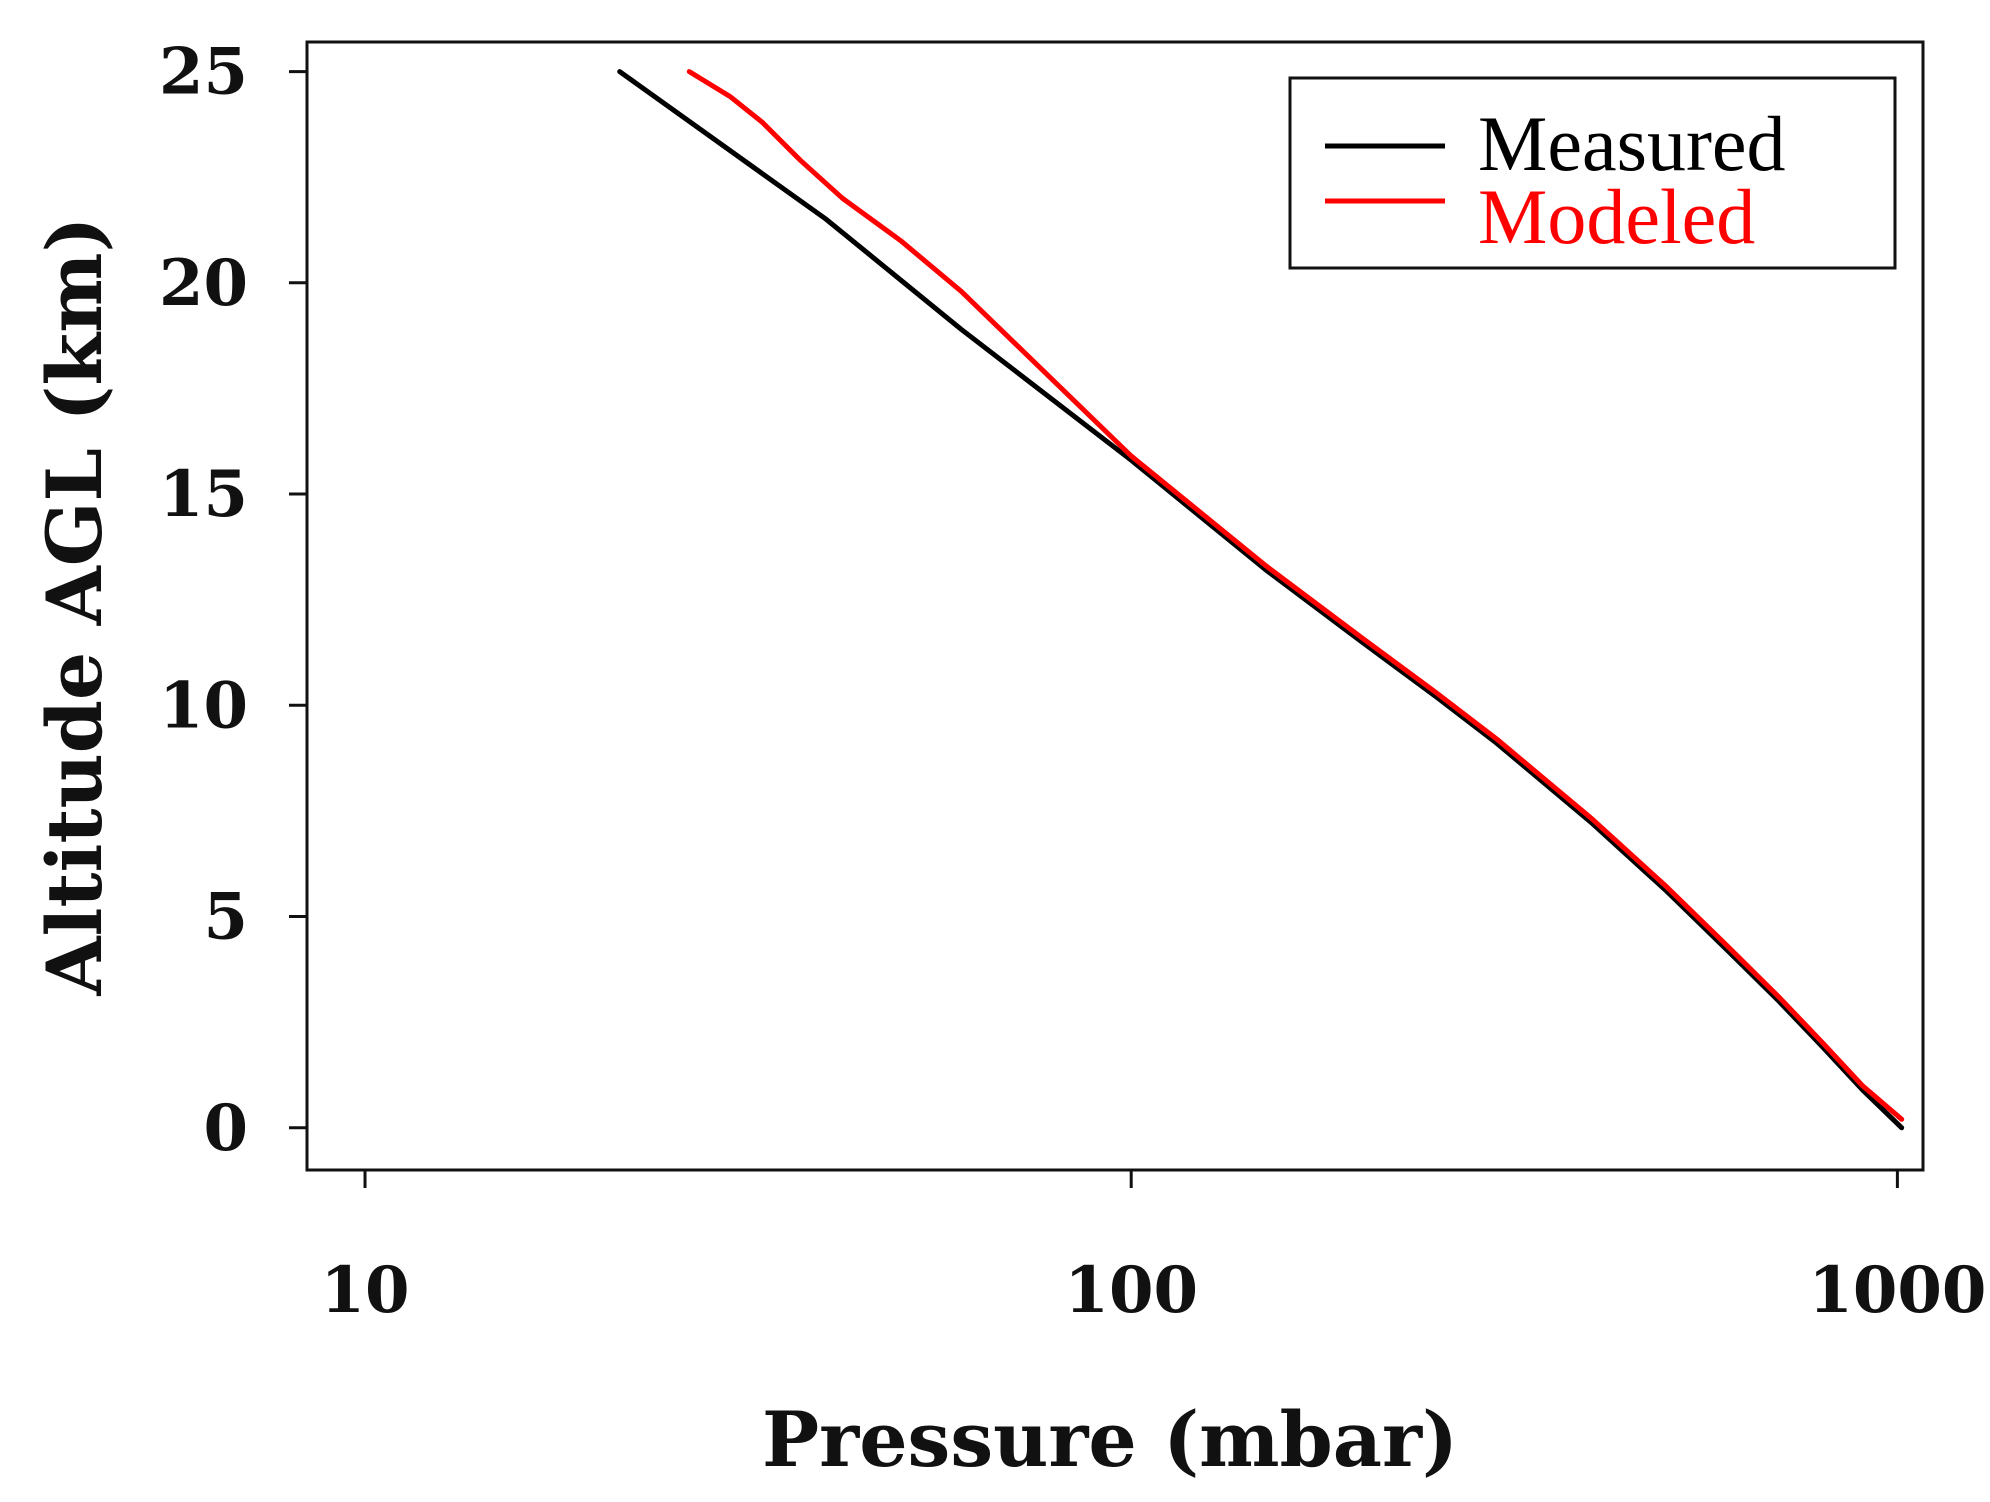 The width and height of the screenshot is (1990, 1502). What do you see at coordinates (1110, 1439) in the screenshot?
I see `x-axis-title: Pressure (mbar)` at bounding box center [1110, 1439].